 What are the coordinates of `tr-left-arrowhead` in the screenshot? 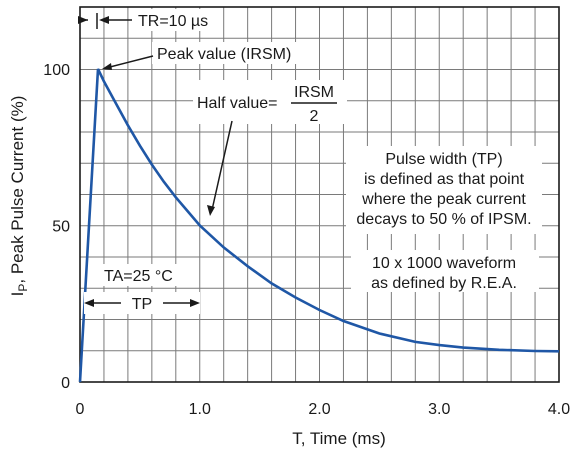 It's located at (83, 20).